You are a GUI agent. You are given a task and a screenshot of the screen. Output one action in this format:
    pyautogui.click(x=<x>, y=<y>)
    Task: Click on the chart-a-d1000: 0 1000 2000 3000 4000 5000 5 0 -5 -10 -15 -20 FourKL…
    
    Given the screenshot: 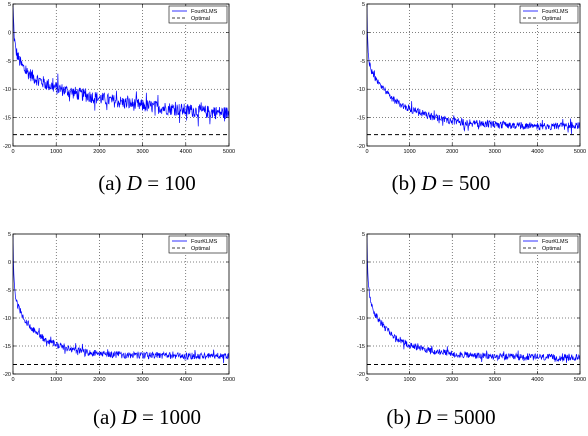 What is the action you would take?
    pyautogui.click(x=119, y=307)
    